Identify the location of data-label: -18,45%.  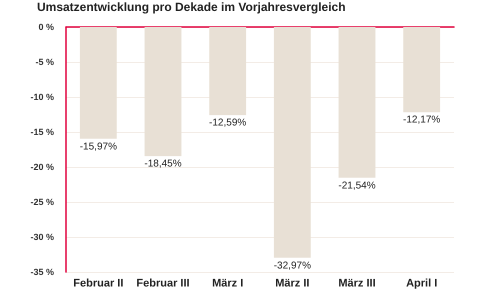
(163, 164).